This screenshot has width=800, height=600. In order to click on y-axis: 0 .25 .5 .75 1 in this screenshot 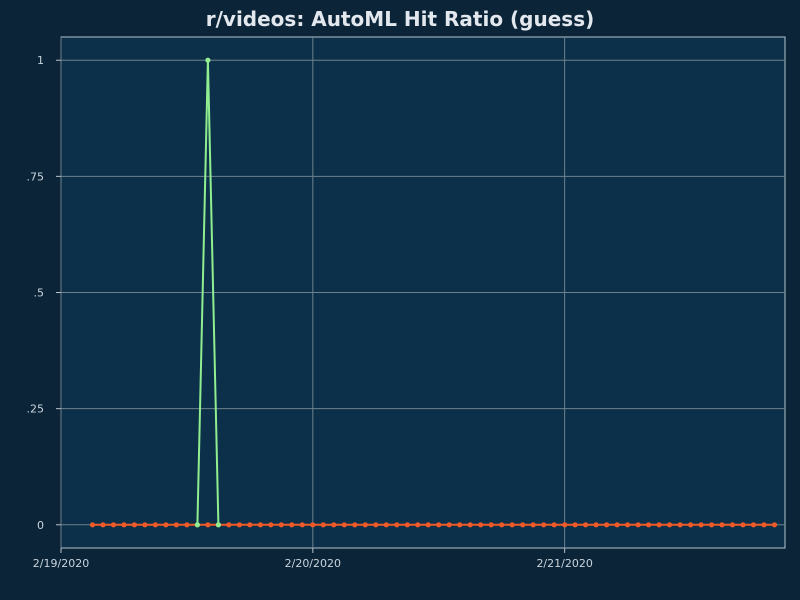, I will do `click(44, 293)`.